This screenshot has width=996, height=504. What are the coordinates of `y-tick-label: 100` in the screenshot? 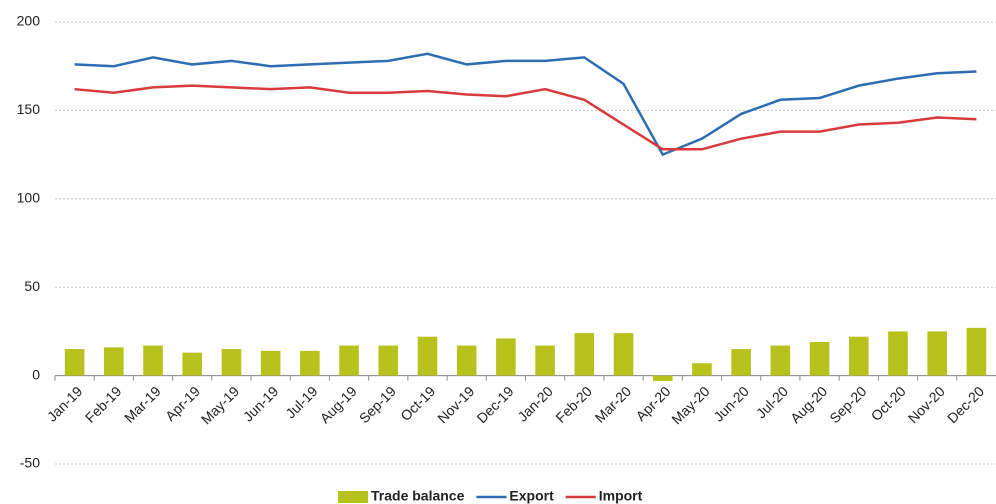 It's located at (29, 198).